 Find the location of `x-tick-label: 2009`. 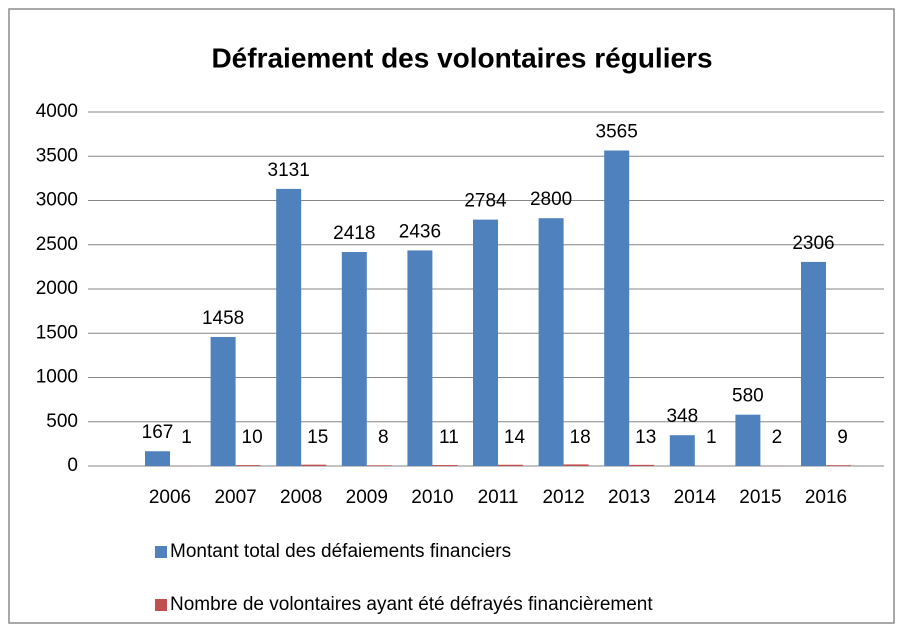

x-tick-label: 2009 is located at coordinates (367, 497).